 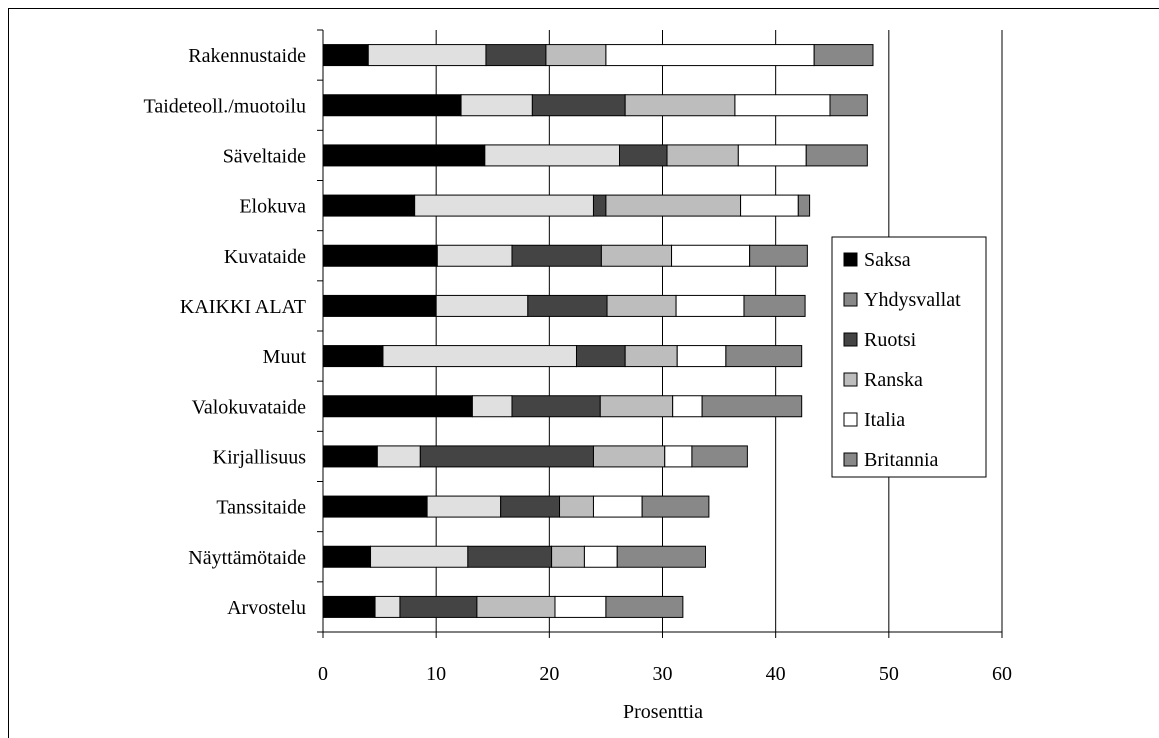 What do you see at coordinates (549, 674) in the screenshot?
I see `x-tick-label: 20` at bounding box center [549, 674].